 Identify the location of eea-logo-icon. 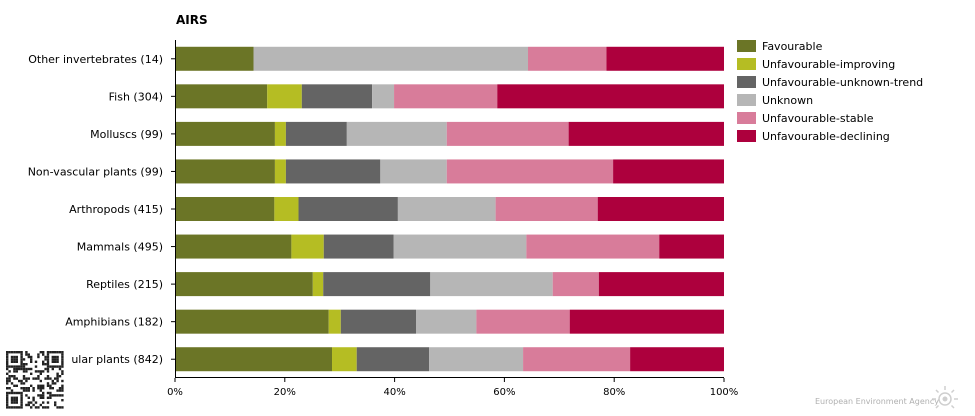
(945, 397).